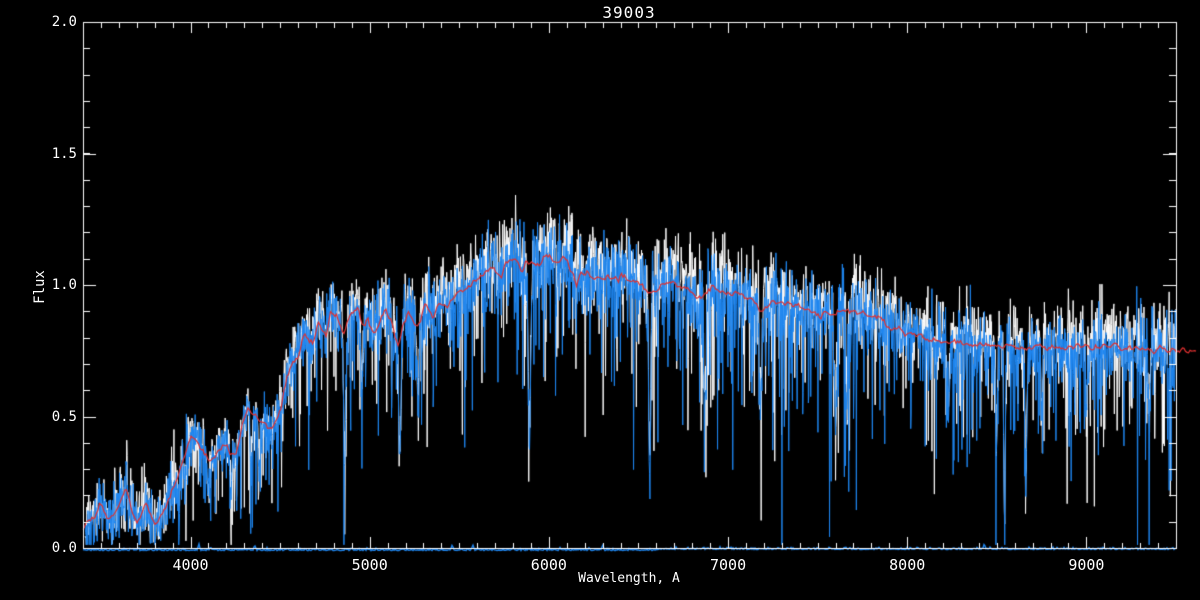 The width and height of the screenshot is (1200, 600). Describe the element at coordinates (907, 565) in the screenshot. I see `x-tick-label: 8000` at that location.